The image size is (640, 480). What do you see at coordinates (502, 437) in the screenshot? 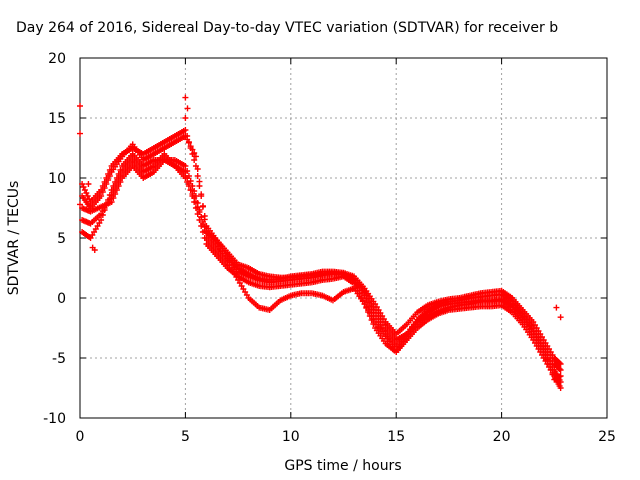
I see `x-tick-label: 20` at bounding box center [502, 437].